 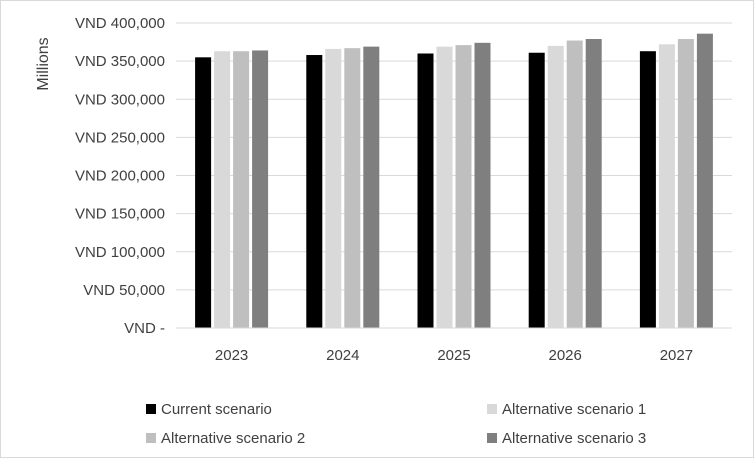 I want to click on x-tick-label: 2027, so click(x=676, y=355).